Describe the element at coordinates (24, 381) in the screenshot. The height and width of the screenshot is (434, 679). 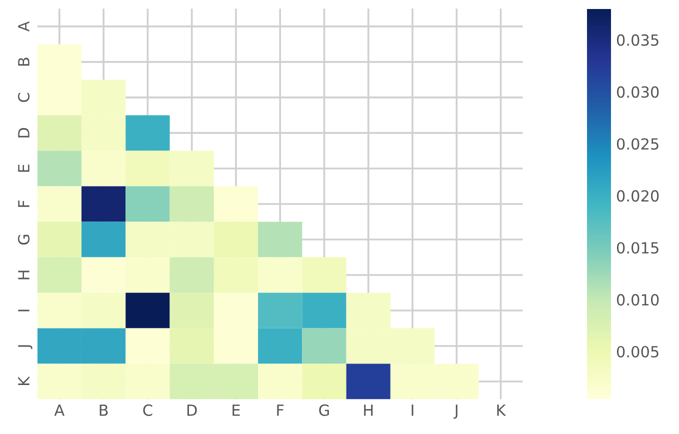
I see `y-tick-label: K` at that location.